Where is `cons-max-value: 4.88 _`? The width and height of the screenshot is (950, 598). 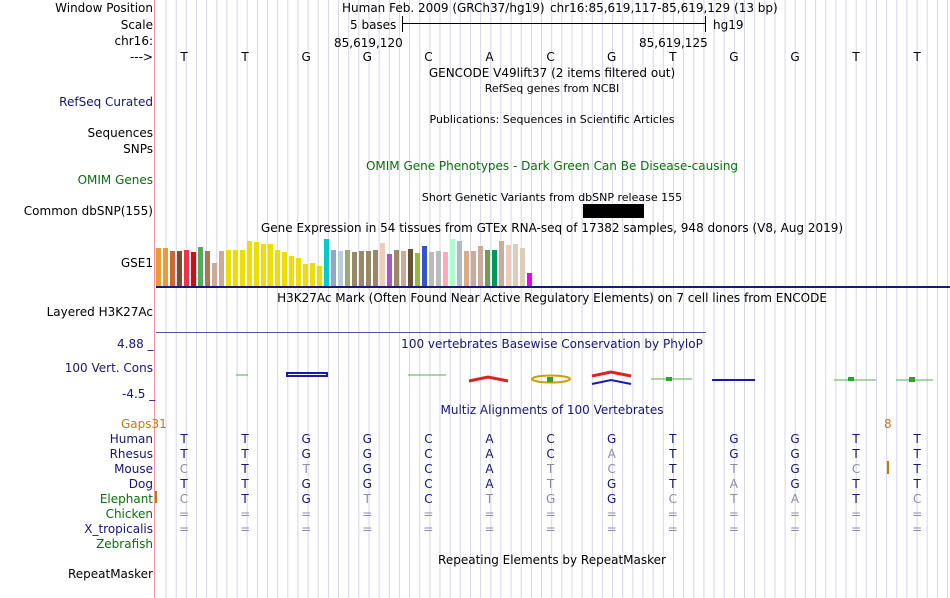
cons-max-value: 4.88 _ is located at coordinates (135, 344).